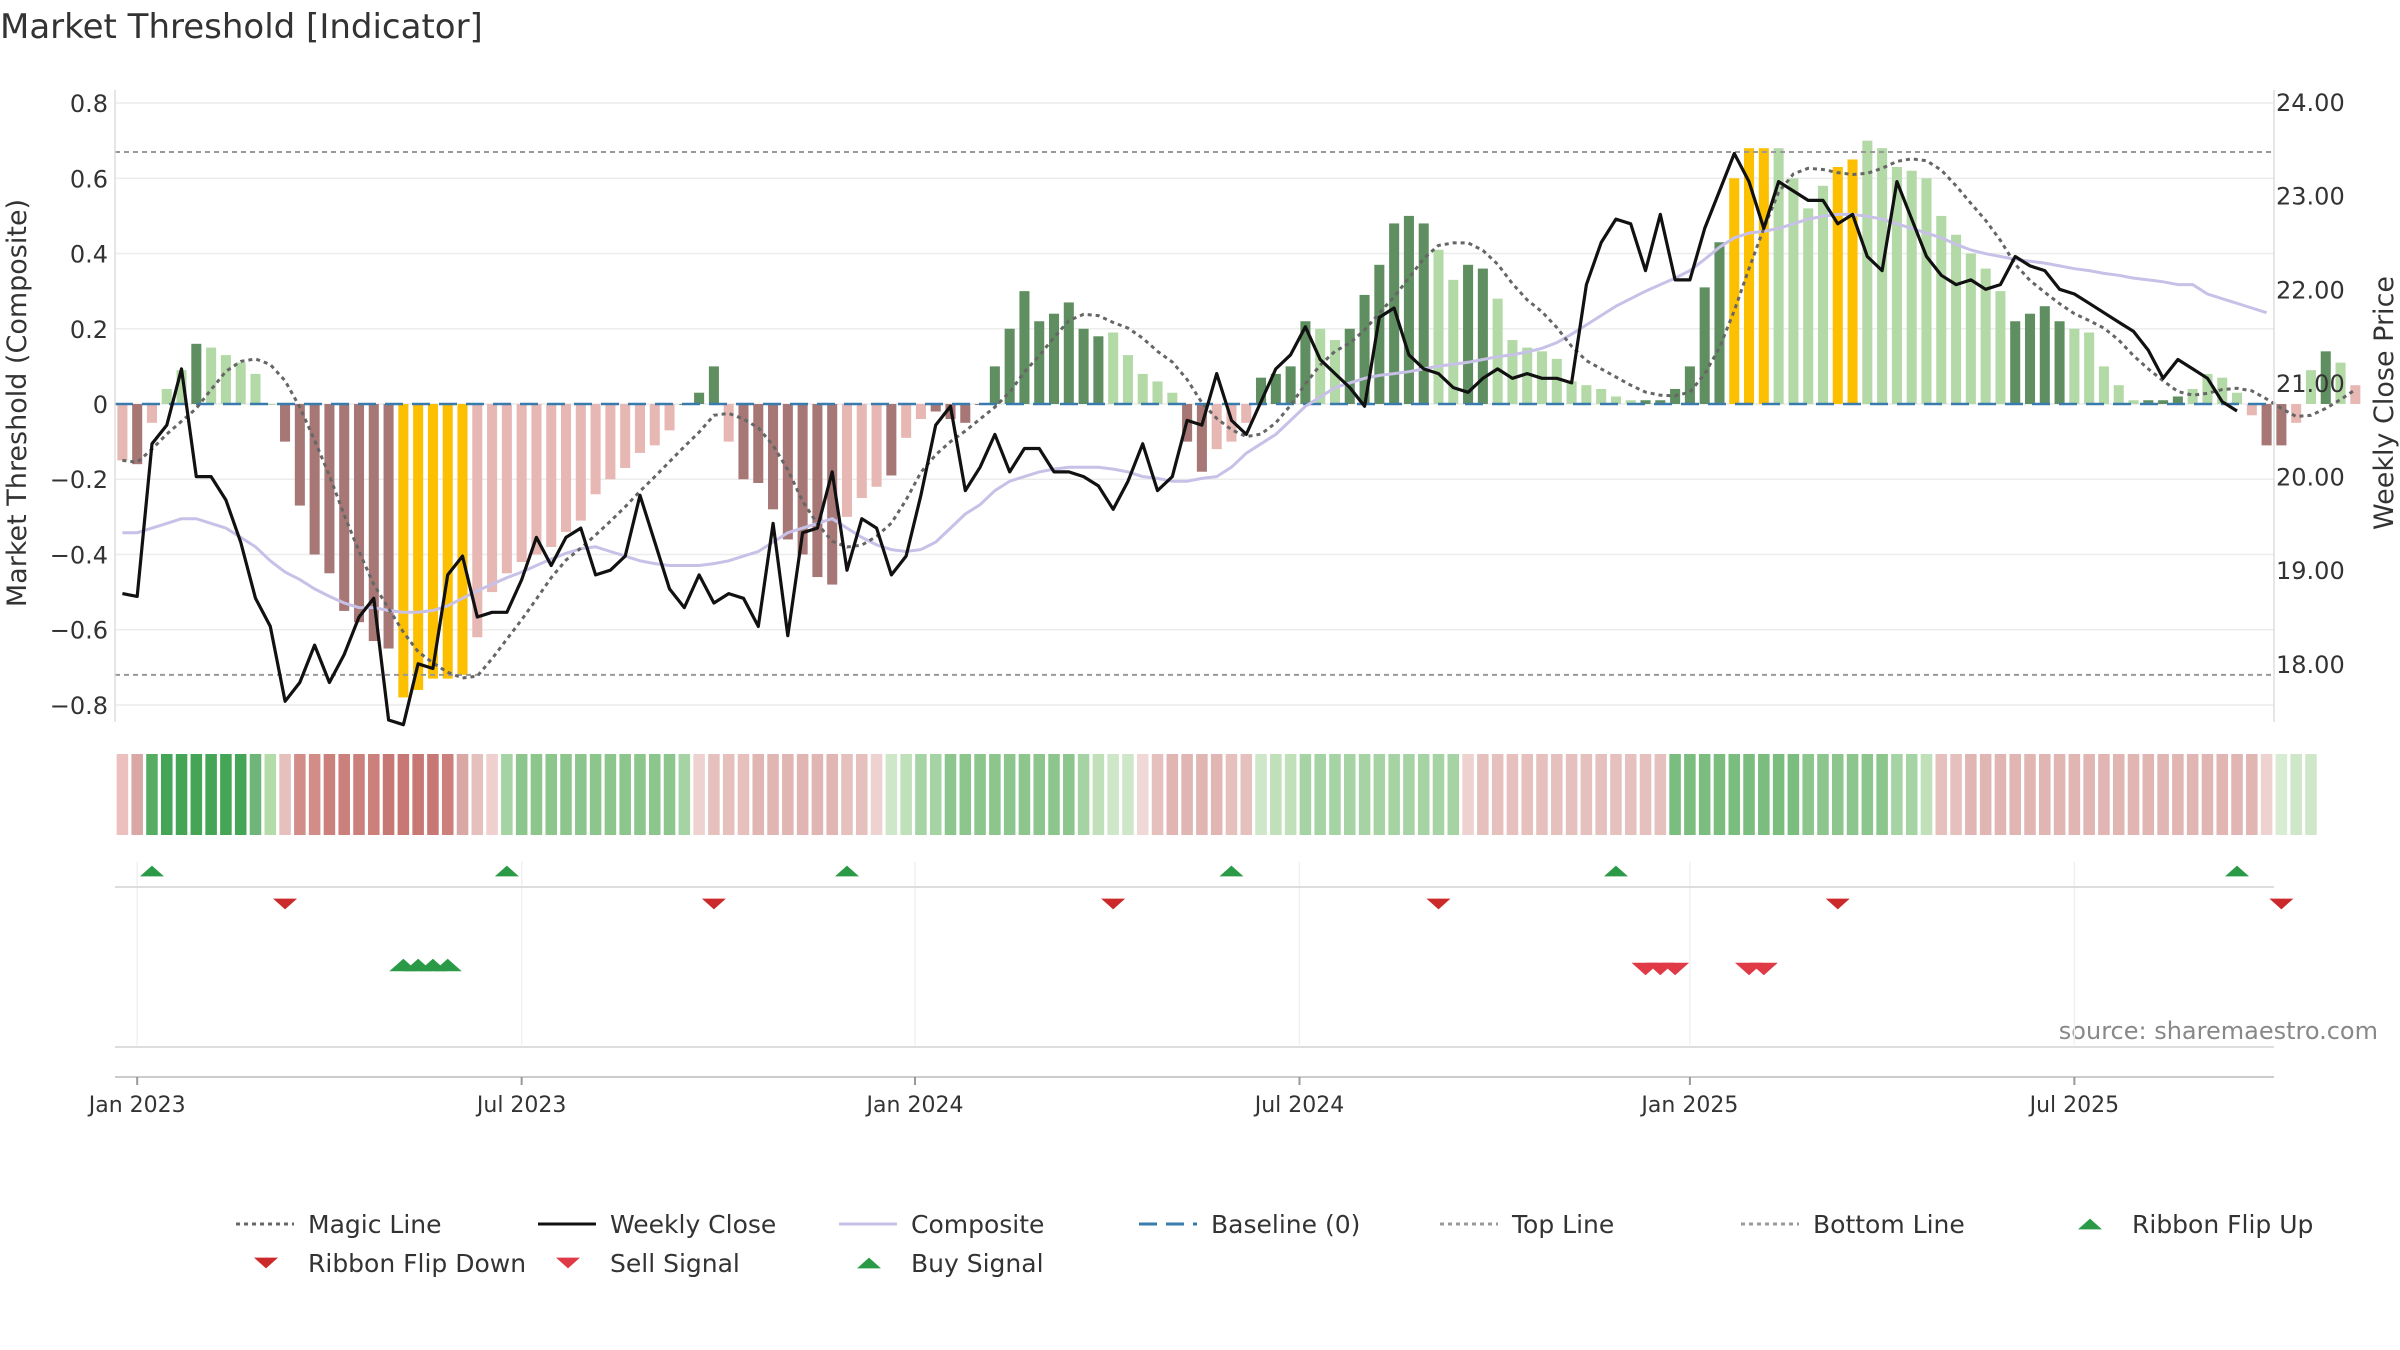 This screenshot has width=2400, height=1350. I want to click on signal-rows, so click(1204, 955).